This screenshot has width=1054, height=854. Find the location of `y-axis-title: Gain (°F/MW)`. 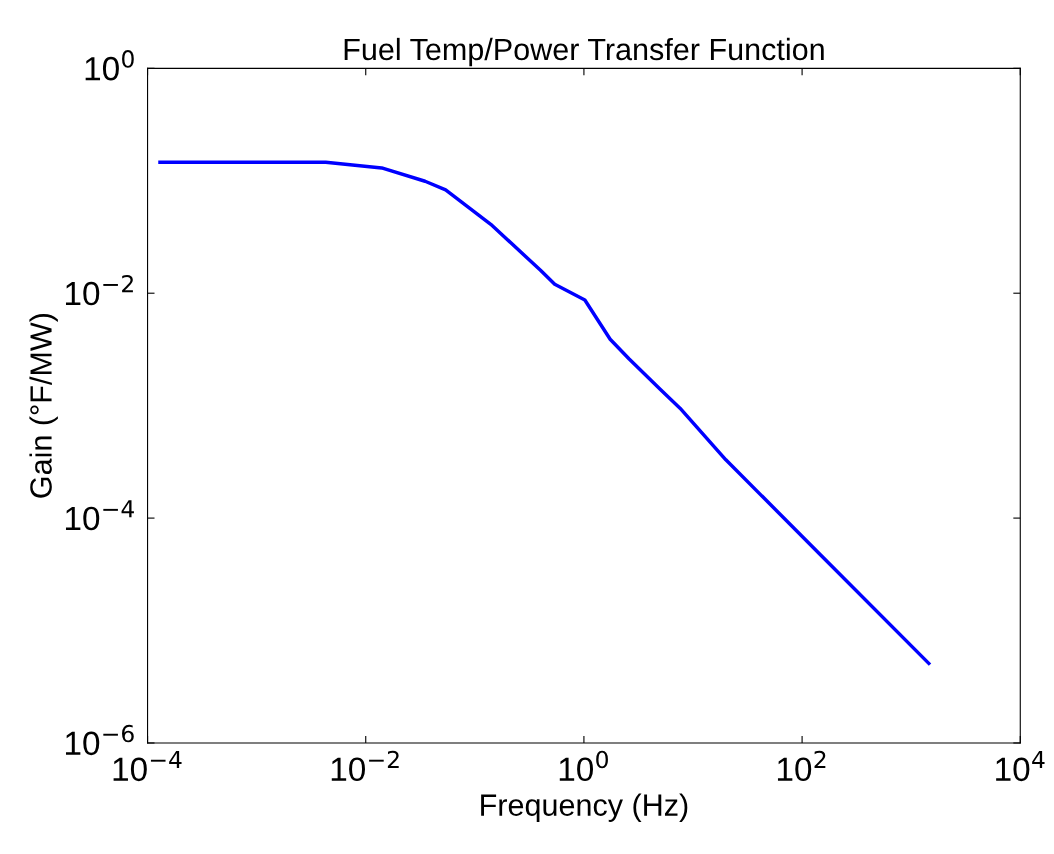

y-axis-title: Gain (°F/MW) is located at coordinates (43, 406).